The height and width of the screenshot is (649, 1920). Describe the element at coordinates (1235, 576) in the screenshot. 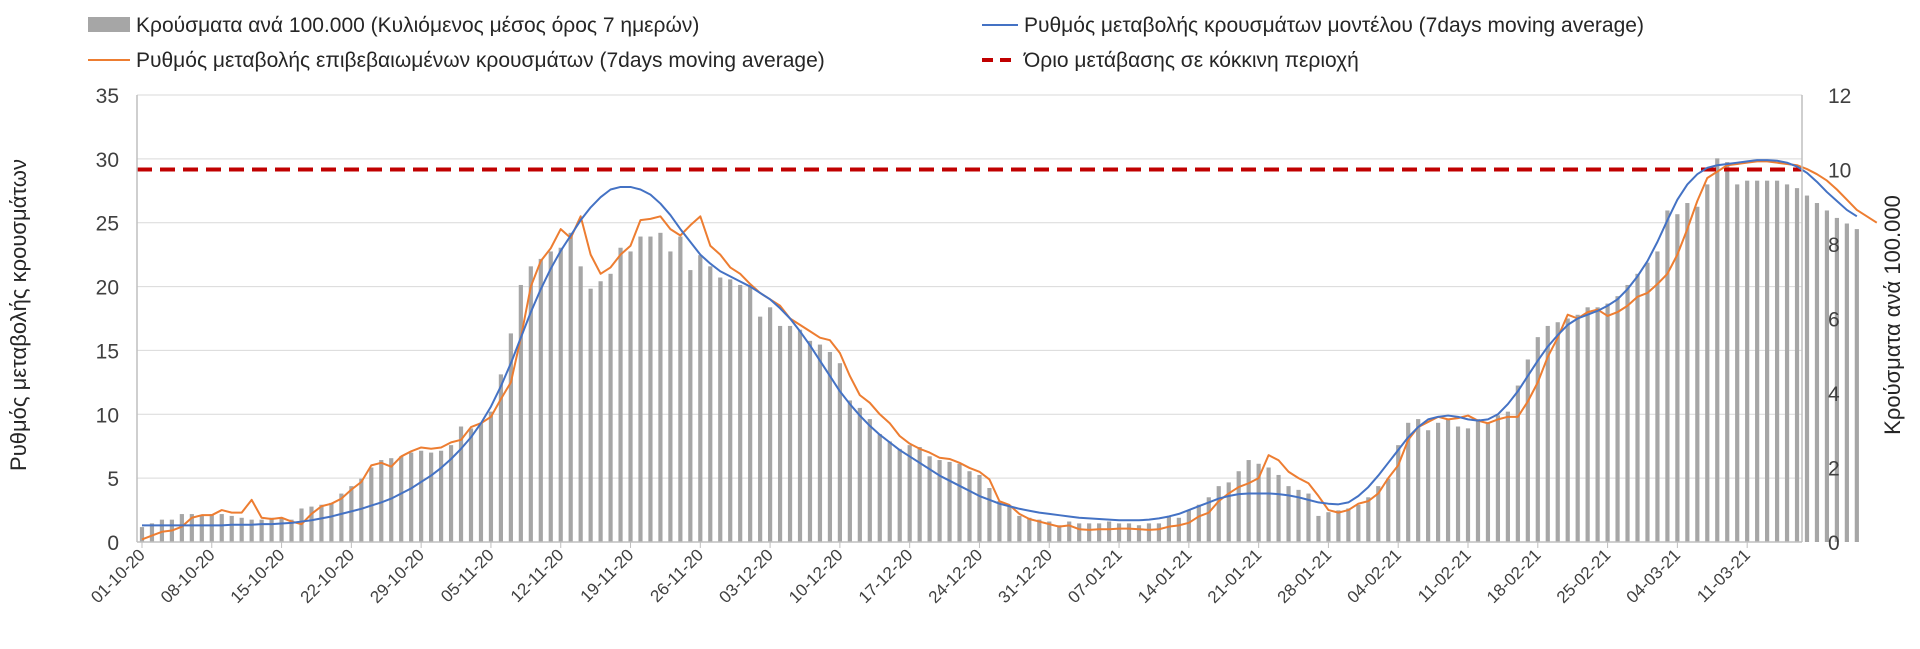

I see `x-tick-label: 21-01-21` at that location.